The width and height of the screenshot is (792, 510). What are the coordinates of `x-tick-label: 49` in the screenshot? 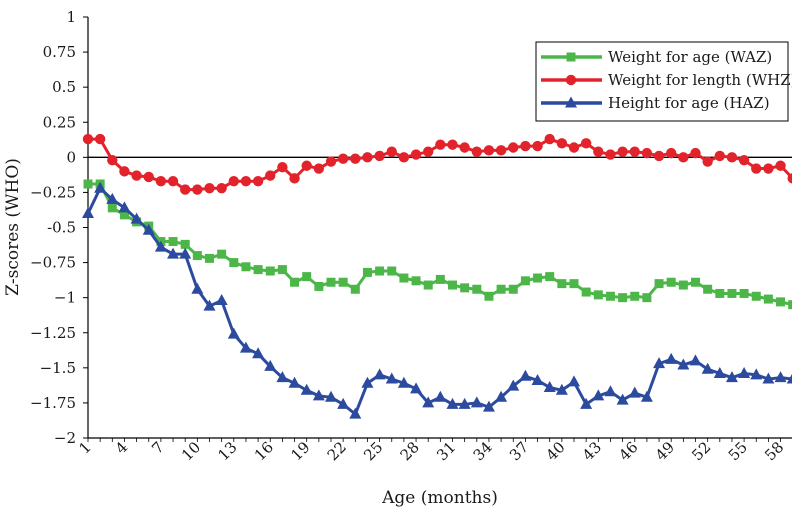 It's located at (665, 451).